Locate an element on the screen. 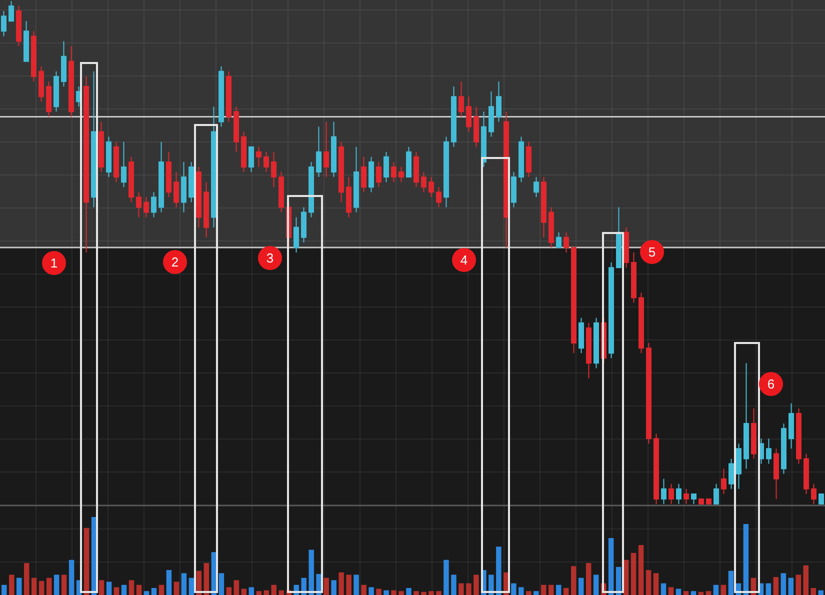 This screenshot has height=595, width=825. annotation: 4 is located at coordinates (464, 260).